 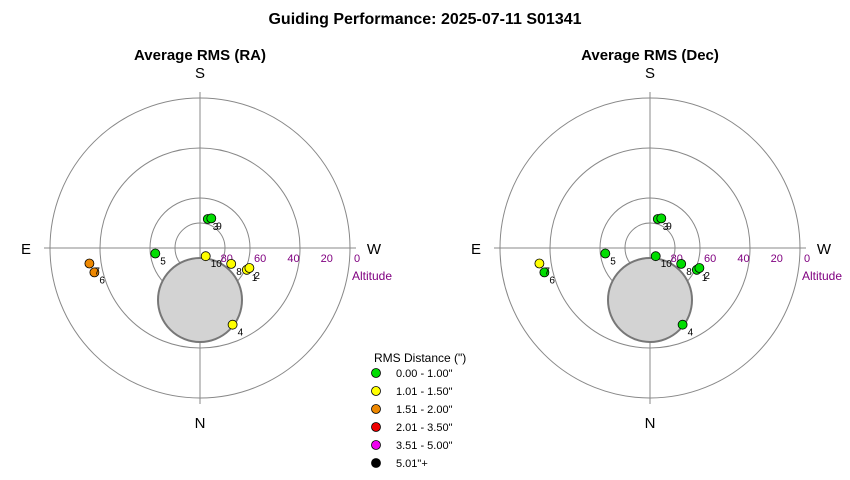 What do you see at coordinates (412, 464) in the screenshot?
I see `legend-entry-label: 5.01"+` at bounding box center [412, 464].